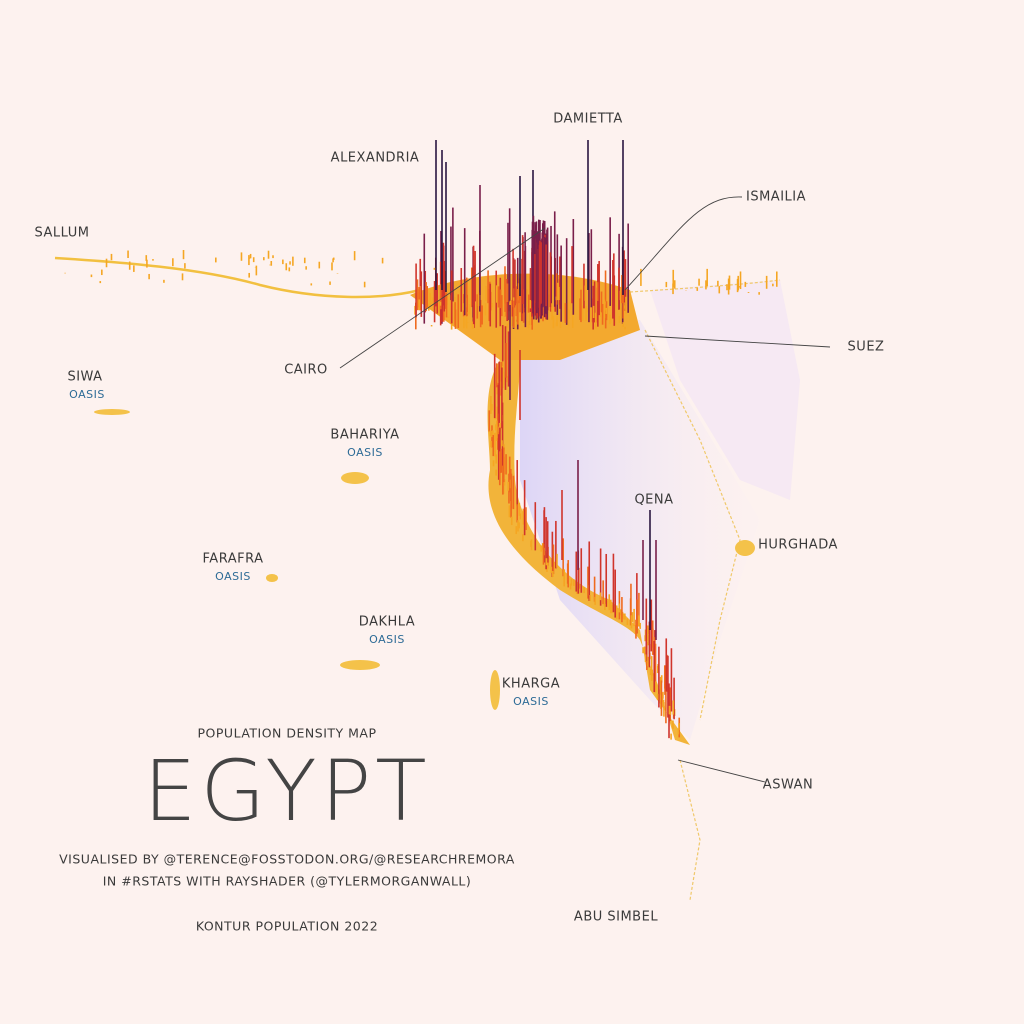 The width and height of the screenshot is (1024, 1024). I want to click on shadow, so click(640, 530).